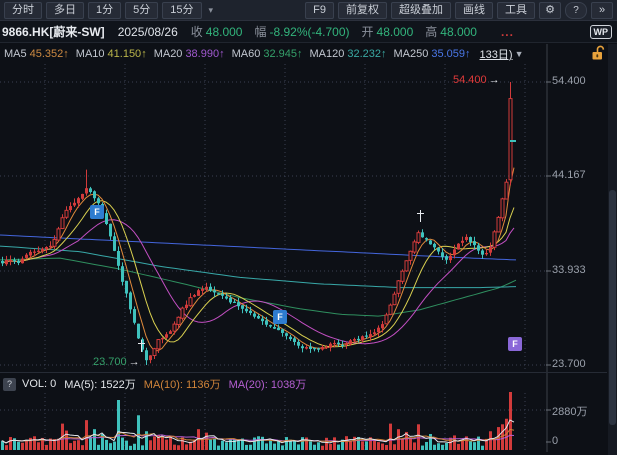 This screenshot has height=455, width=617. Describe the element at coordinates (182, 385) in the screenshot. I see `volume-ma10: MA(10): 1136万` at that location.